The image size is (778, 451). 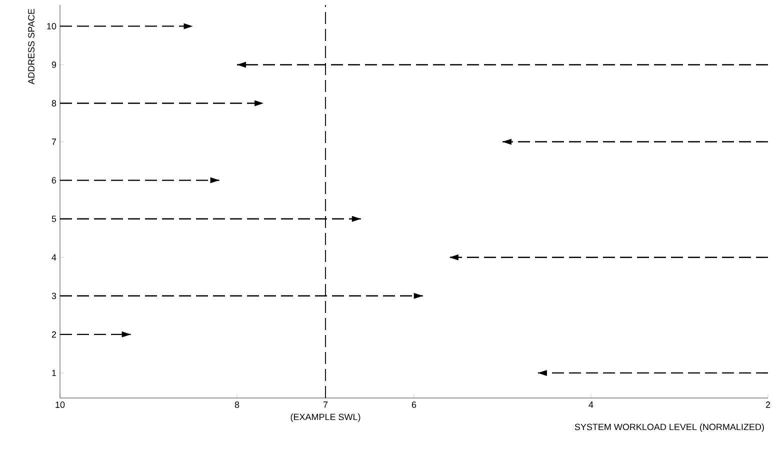 I want to click on y-tick-label: 8, so click(x=54, y=103).